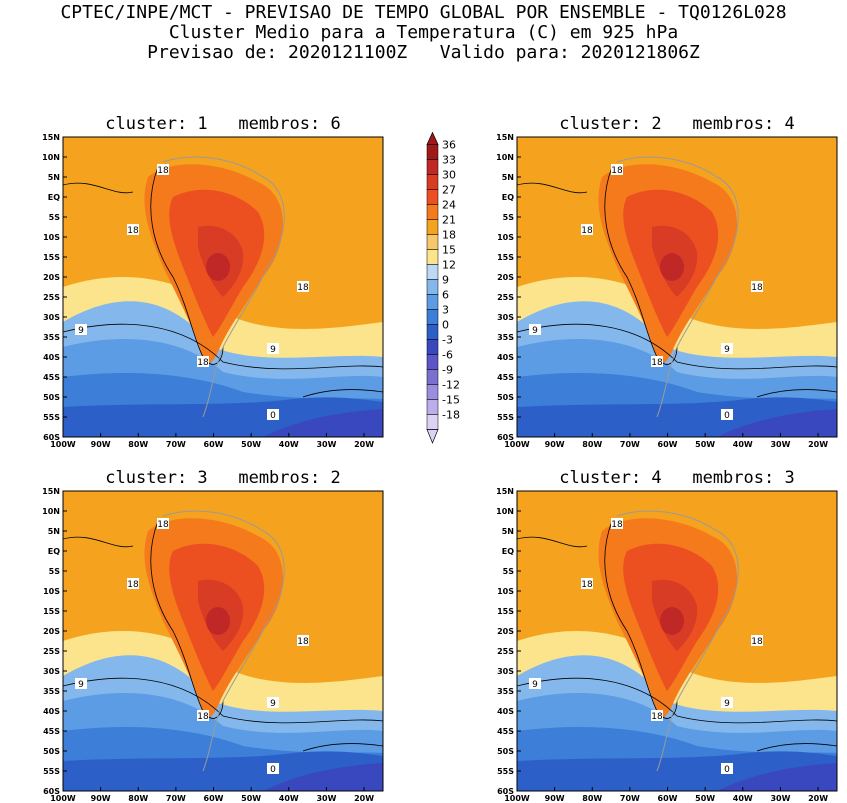 This screenshot has height=803, width=847. Describe the element at coordinates (505, 377) in the screenshot. I see `lat-tick-45S: 45S` at that location.